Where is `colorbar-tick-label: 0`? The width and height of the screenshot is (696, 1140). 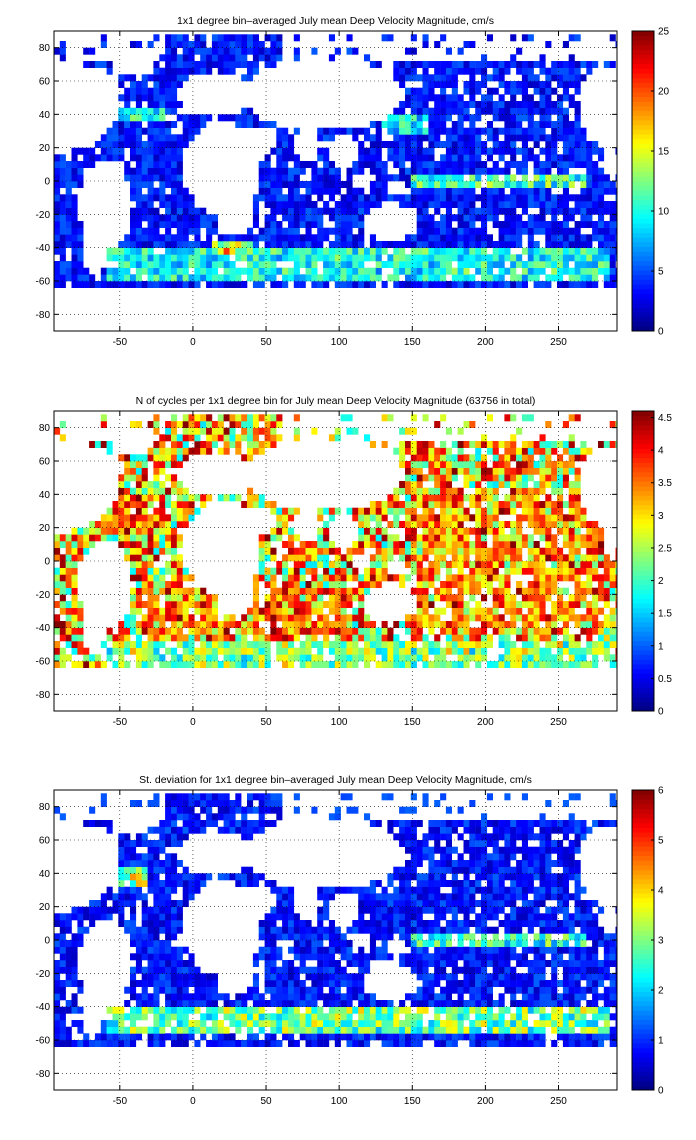
colorbar-tick-label: 0 is located at coordinates (661, 332).